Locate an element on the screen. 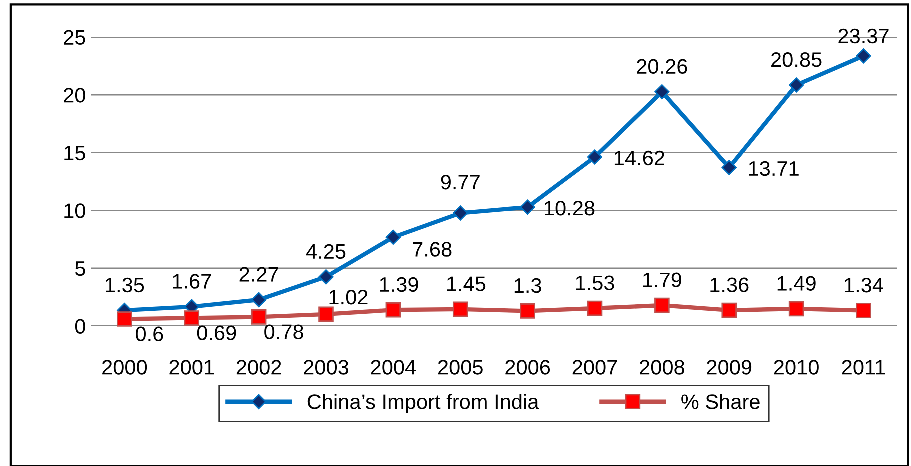 Image resolution: width=911 pixels, height=466 pixels. data-label: 2.27 is located at coordinates (259, 274).